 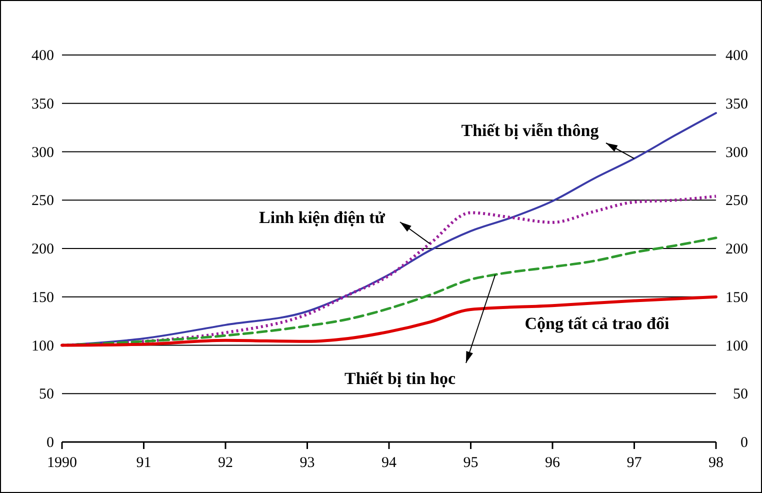 What do you see at coordinates (737, 104) in the screenshot?
I see `y2-tick-label: 350` at bounding box center [737, 104].